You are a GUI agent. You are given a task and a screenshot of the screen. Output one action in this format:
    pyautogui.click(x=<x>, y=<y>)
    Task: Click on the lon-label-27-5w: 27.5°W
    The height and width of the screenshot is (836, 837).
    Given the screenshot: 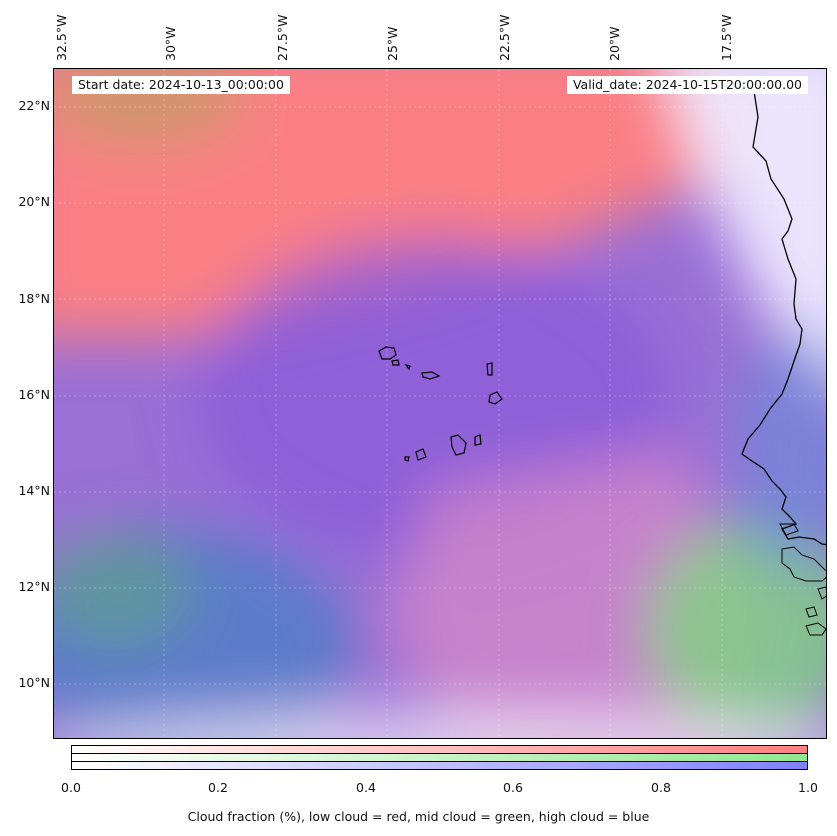 What is the action you would take?
    pyautogui.click(x=282, y=37)
    